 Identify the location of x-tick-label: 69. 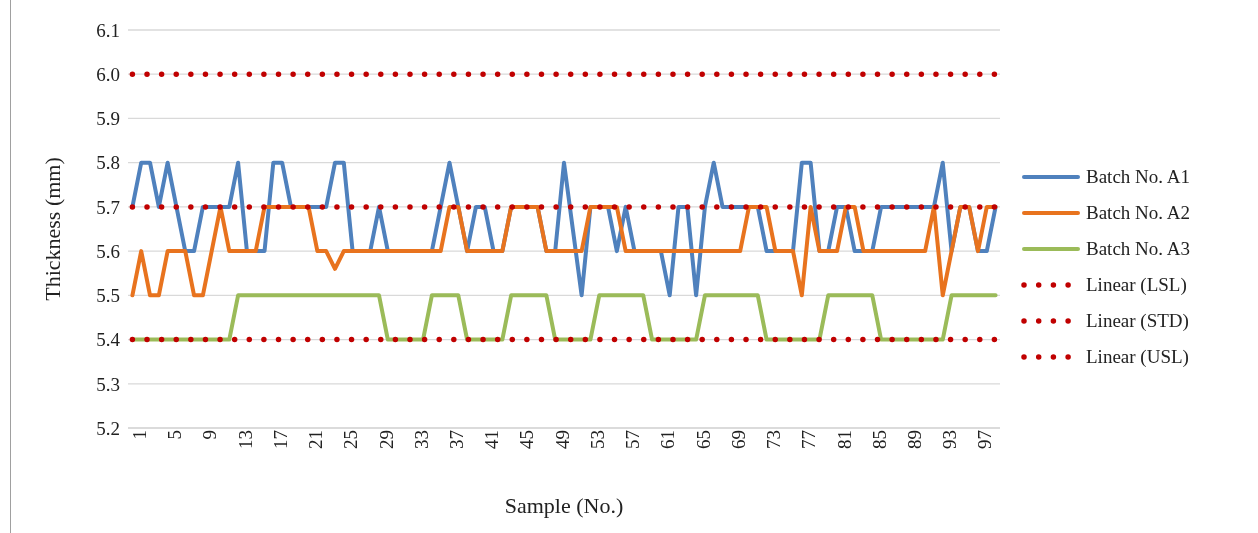
(738, 439).